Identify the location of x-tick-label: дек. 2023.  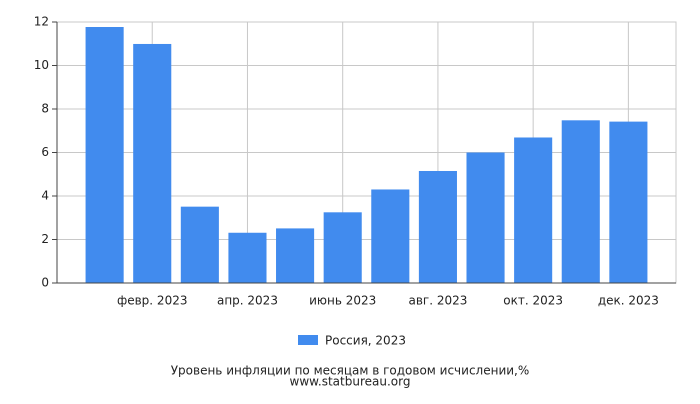
(628, 301).